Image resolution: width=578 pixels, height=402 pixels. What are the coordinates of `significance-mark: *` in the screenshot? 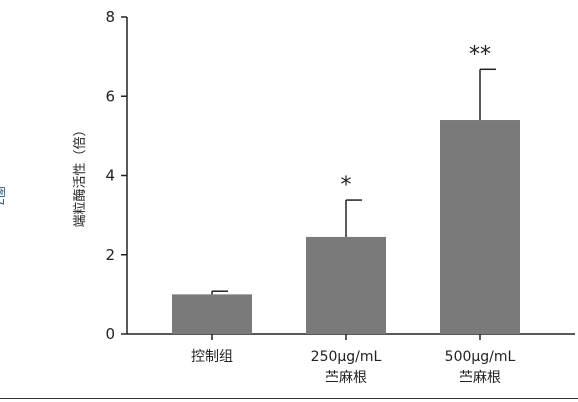 It's located at (346, 185).